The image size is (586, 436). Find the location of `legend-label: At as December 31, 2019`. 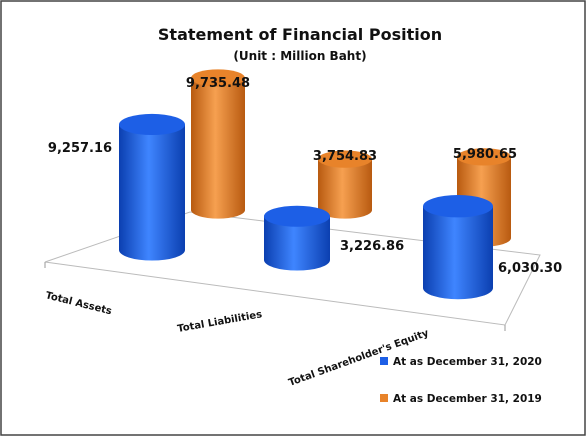

legend-label: At as December 31, 2019 is located at coordinates (467, 399).